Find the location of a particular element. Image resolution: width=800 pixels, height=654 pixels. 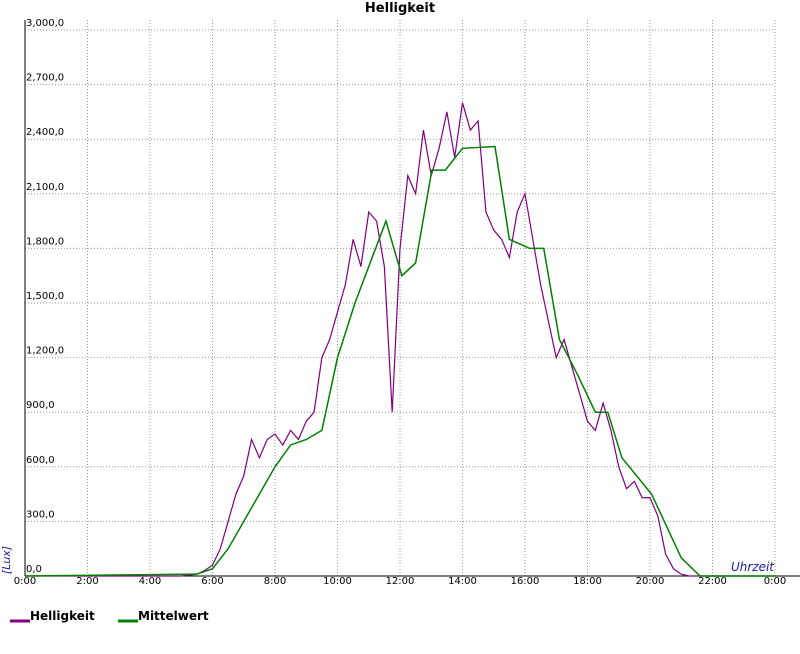

y-tick-label: 900,0 is located at coordinates (40, 405).